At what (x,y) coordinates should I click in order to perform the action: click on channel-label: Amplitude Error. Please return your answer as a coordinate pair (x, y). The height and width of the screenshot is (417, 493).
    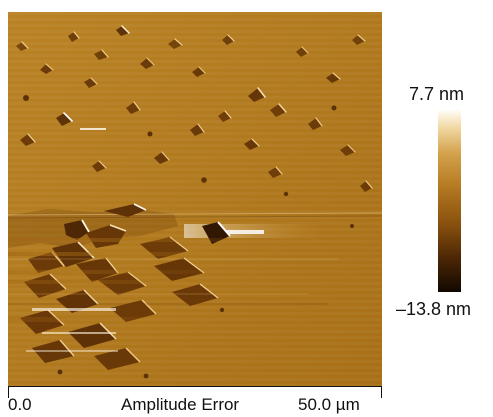
    Looking at the image, I should click on (180, 404).